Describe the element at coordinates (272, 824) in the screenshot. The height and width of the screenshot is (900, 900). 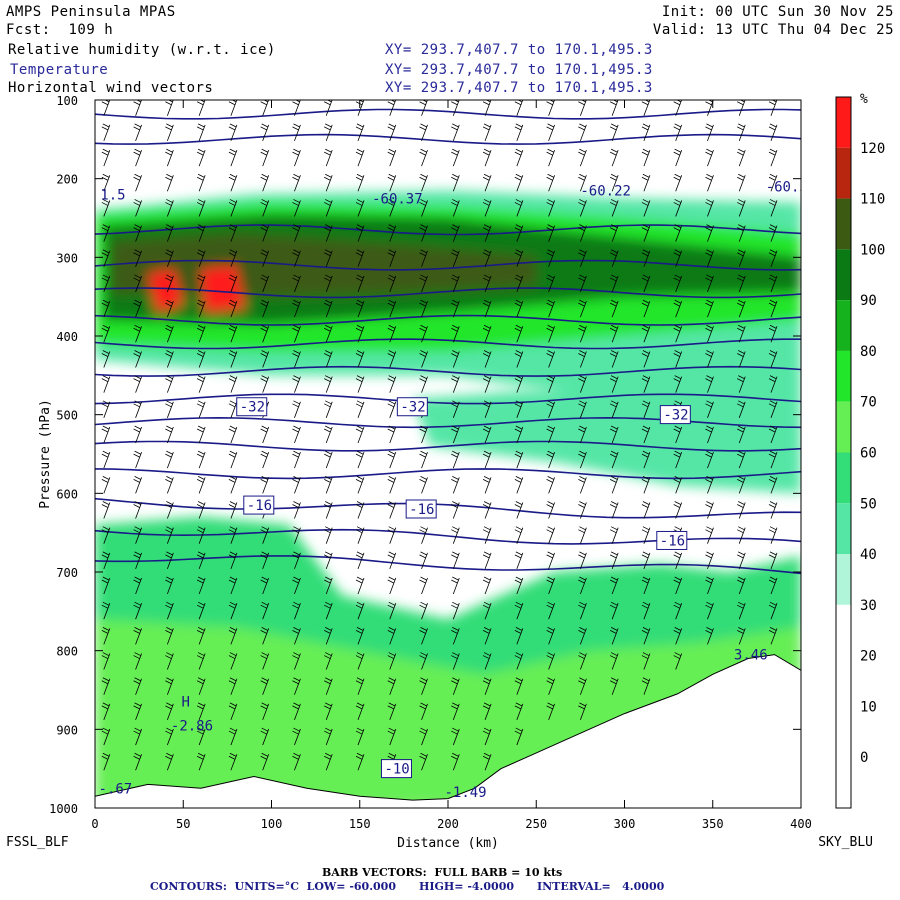
I see `x-tick-label: 100` at that location.